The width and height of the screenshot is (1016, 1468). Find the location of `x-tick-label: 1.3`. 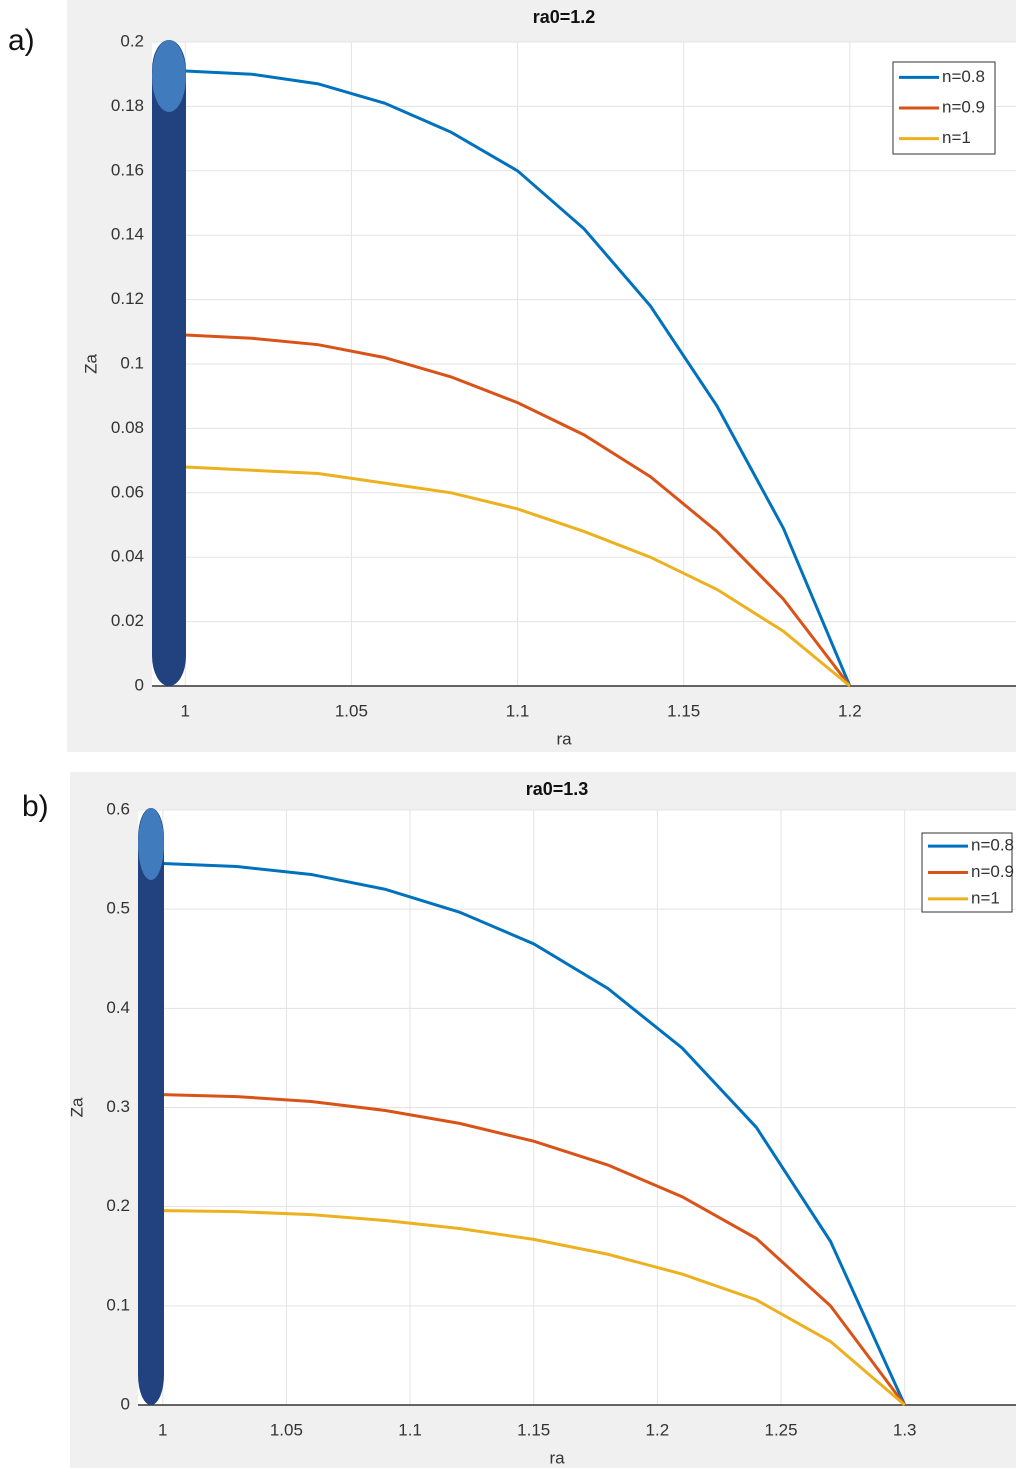

x-tick-label: 1.3 is located at coordinates (905, 1429).